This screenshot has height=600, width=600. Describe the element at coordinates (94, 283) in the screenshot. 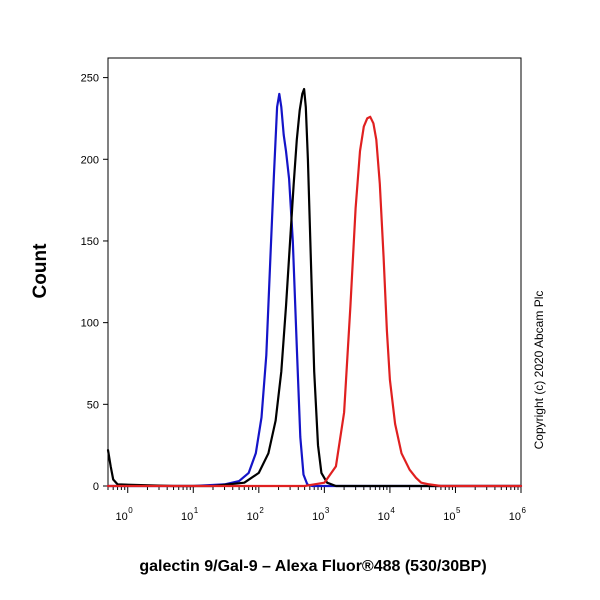

I see `y-axis: 0 50 100 150 200 250` at that location.